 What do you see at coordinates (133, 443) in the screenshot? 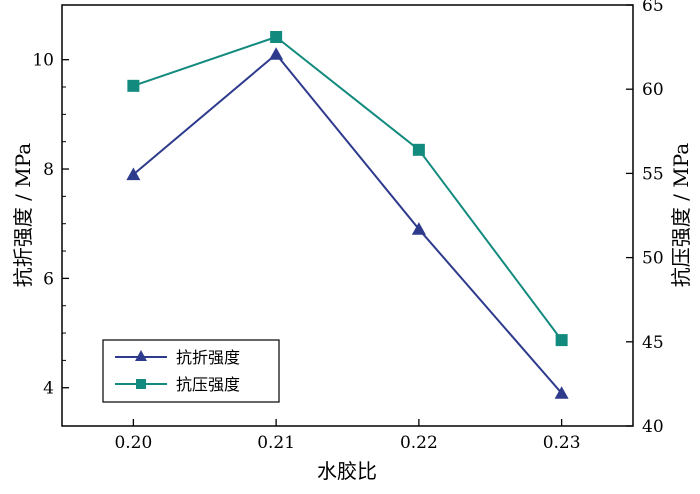
I see `x-tick-label: 0.20` at bounding box center [133, 443].